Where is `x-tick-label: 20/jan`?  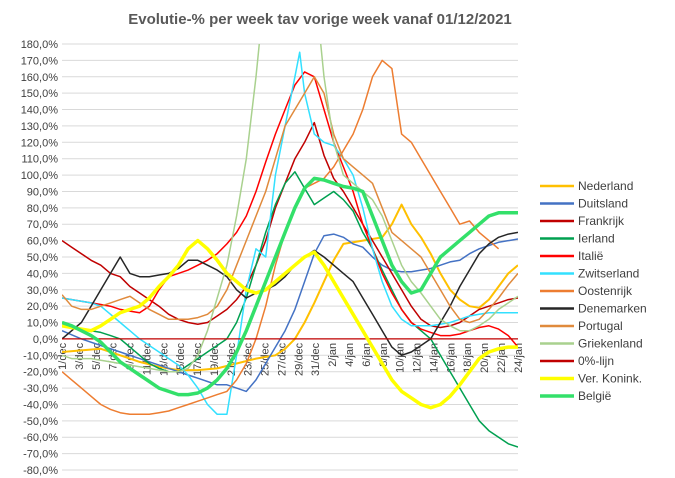 x-tick-label: 20/jan is located at coordinates (485, 358).